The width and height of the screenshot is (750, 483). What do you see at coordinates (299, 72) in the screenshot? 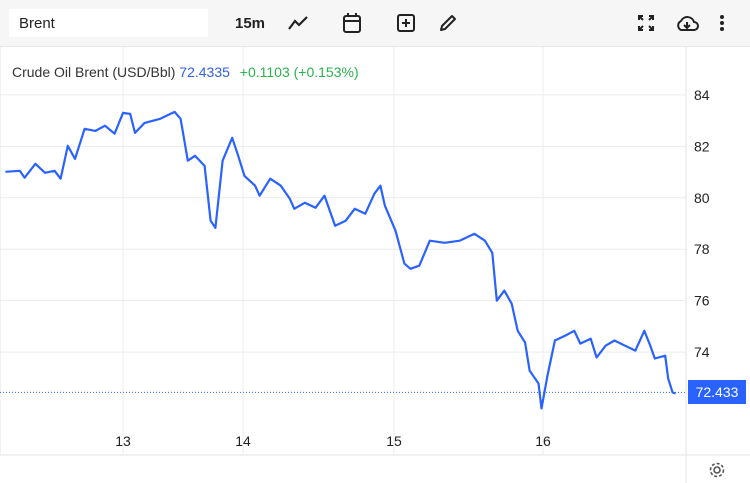
I see `legend-change: +0.1103 (+0.153%)` at bounding box center [299, 72].